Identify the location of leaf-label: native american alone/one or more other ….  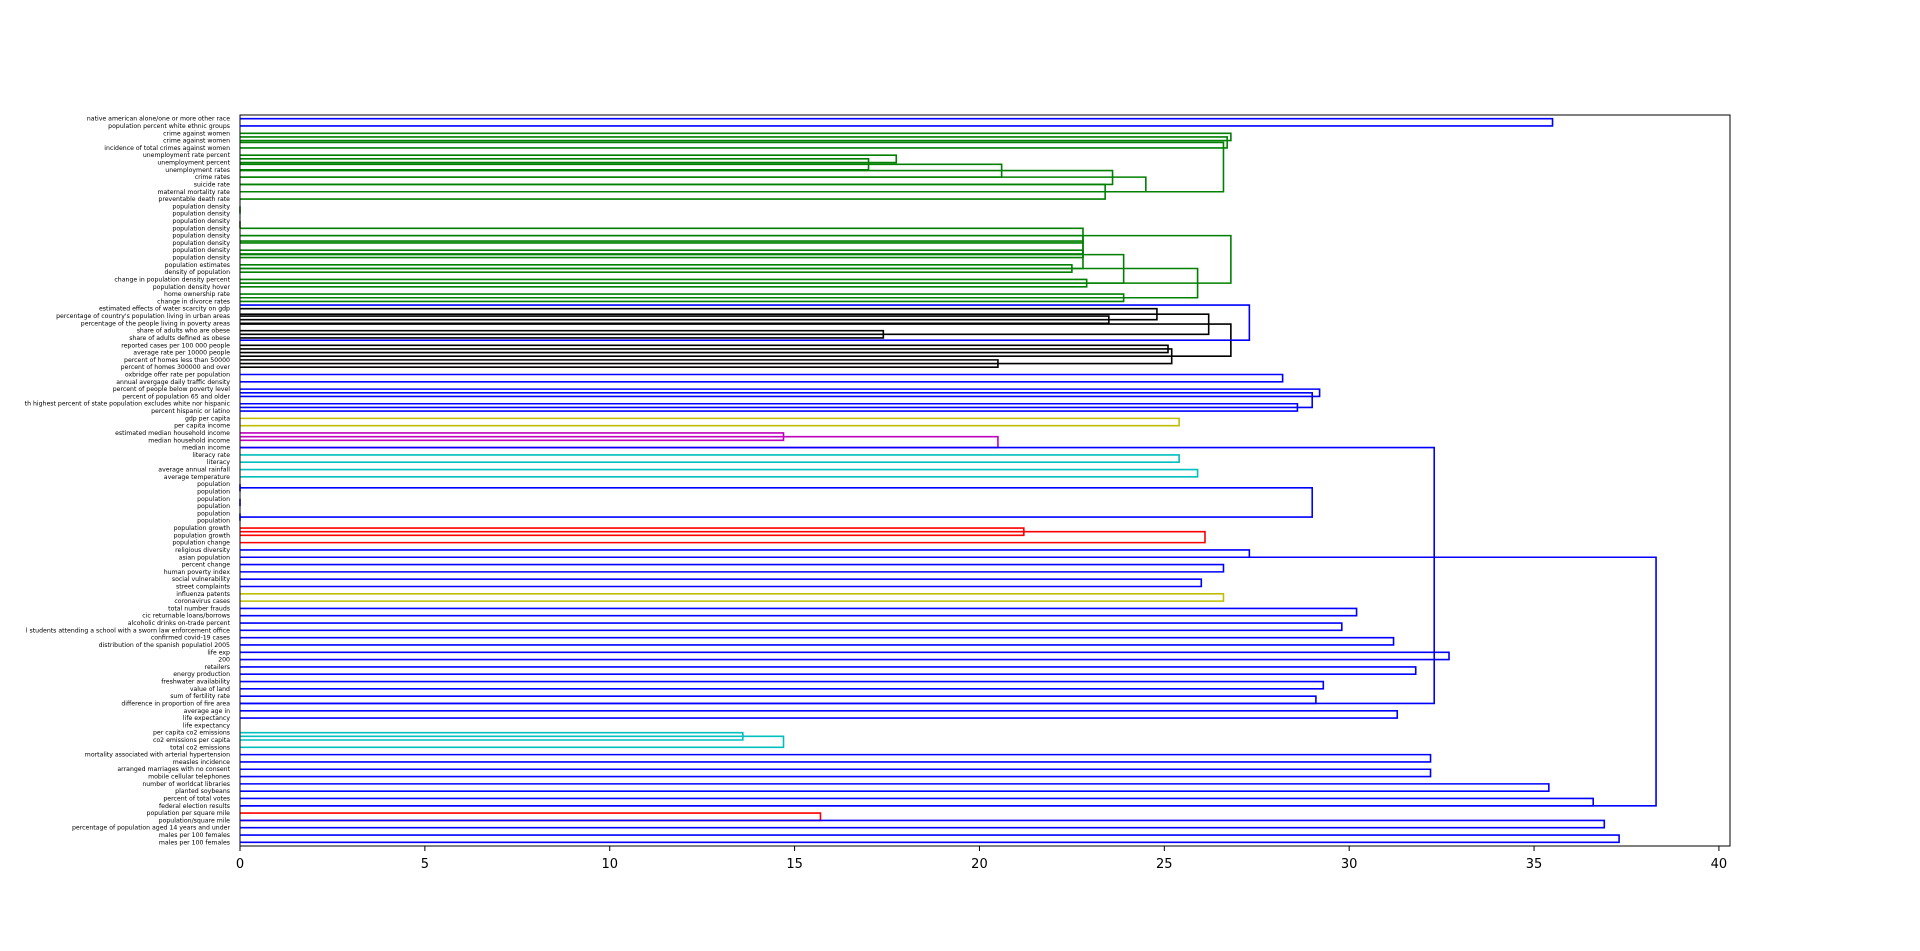
(158, 119).